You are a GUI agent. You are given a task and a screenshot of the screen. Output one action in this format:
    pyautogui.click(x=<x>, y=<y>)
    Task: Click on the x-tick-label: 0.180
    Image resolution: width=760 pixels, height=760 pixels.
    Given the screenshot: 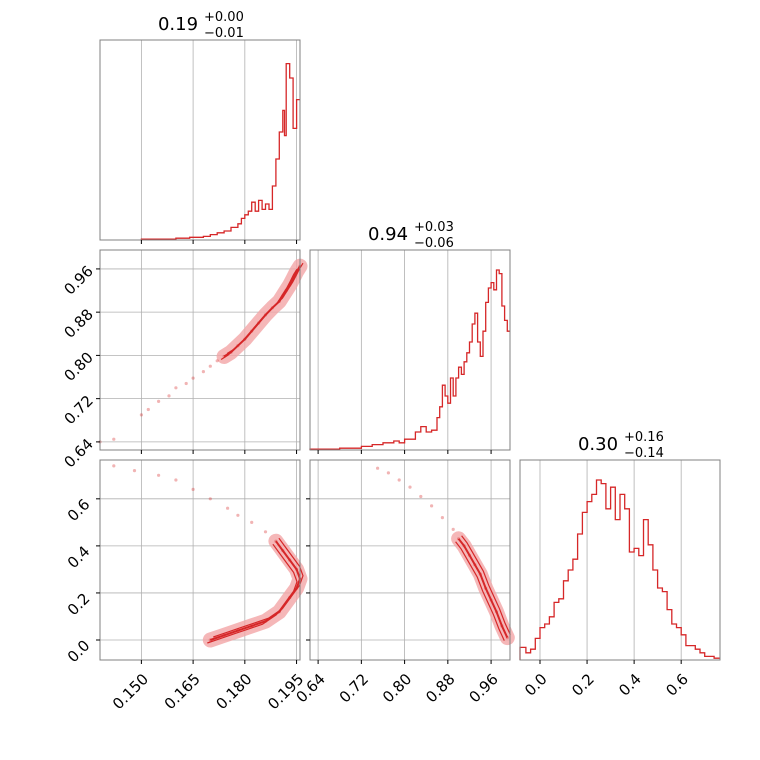 What is the action you would take?
    pyautogui.click(x=233, y=691)
    